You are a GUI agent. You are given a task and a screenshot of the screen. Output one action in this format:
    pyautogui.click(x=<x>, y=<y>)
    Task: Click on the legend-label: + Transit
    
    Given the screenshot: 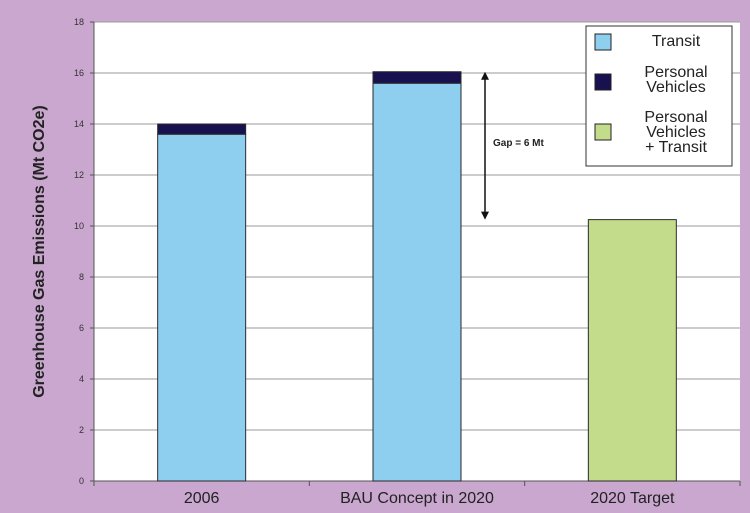 What is the action you would take?
    pyautogui.click(x=676, y=147)
    